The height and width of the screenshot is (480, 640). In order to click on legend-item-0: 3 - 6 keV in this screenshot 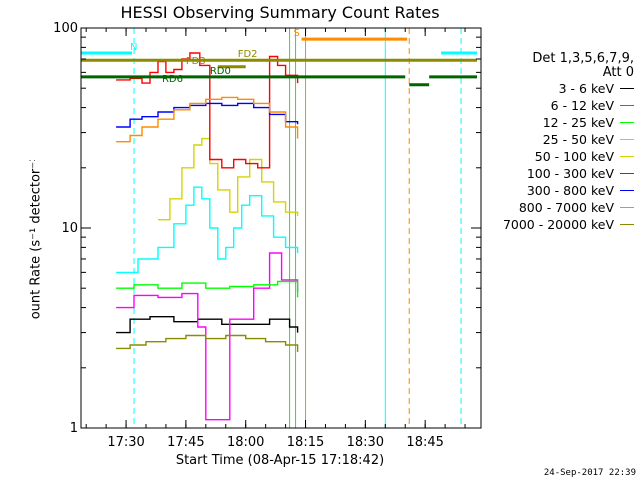, I will do `click(561, 88)`.